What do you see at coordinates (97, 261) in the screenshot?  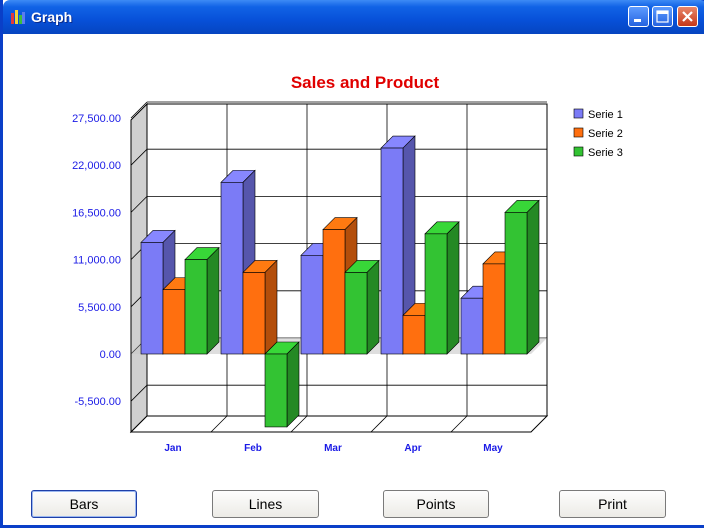 I see `y-tick-label: 11,000.00` at bounding box center [97, 261].